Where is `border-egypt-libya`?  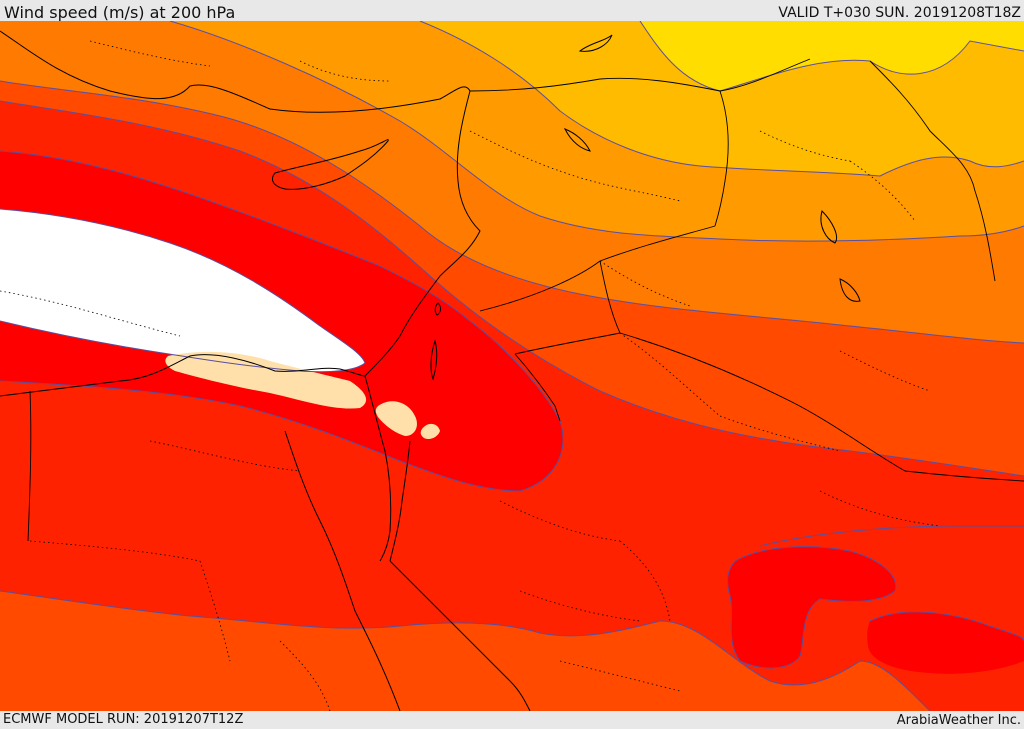 border-egypt-libya is located at coordinates (29, 466).